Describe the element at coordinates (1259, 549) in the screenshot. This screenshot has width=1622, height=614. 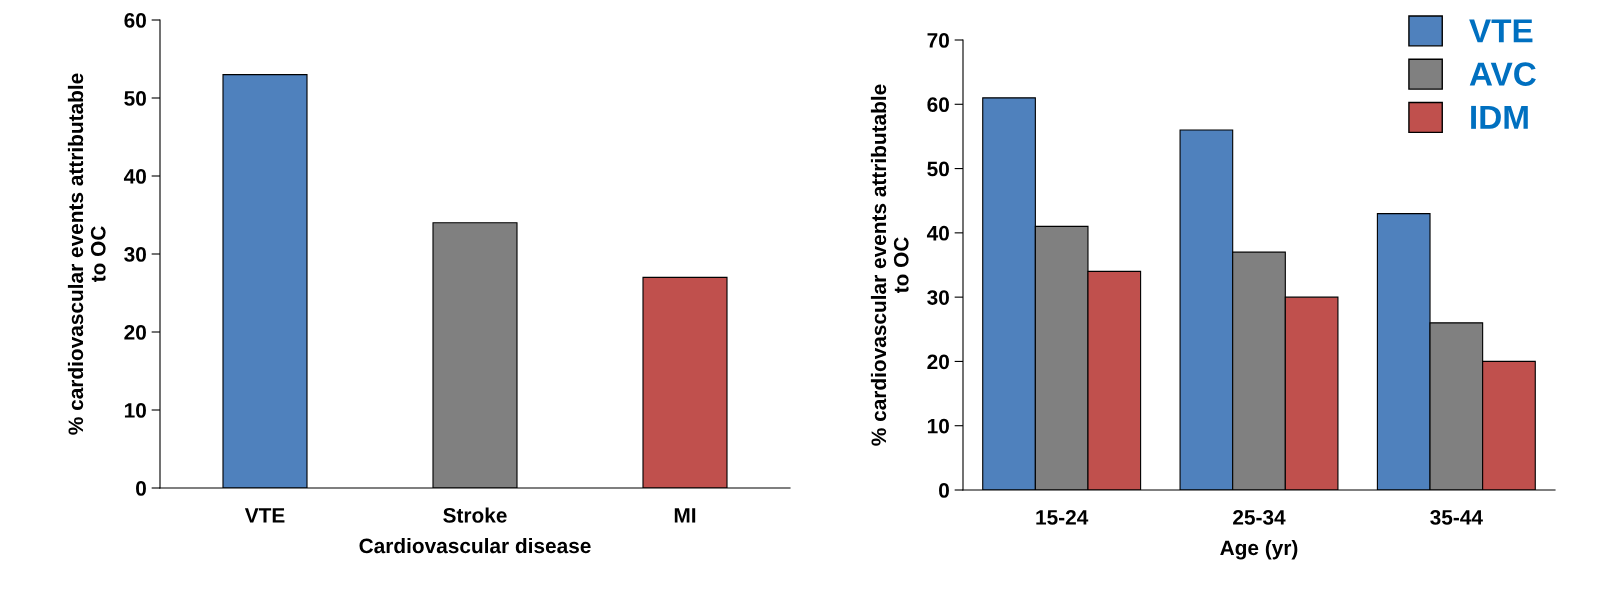
I see `x-axis-title: Age (yr)` at that location.